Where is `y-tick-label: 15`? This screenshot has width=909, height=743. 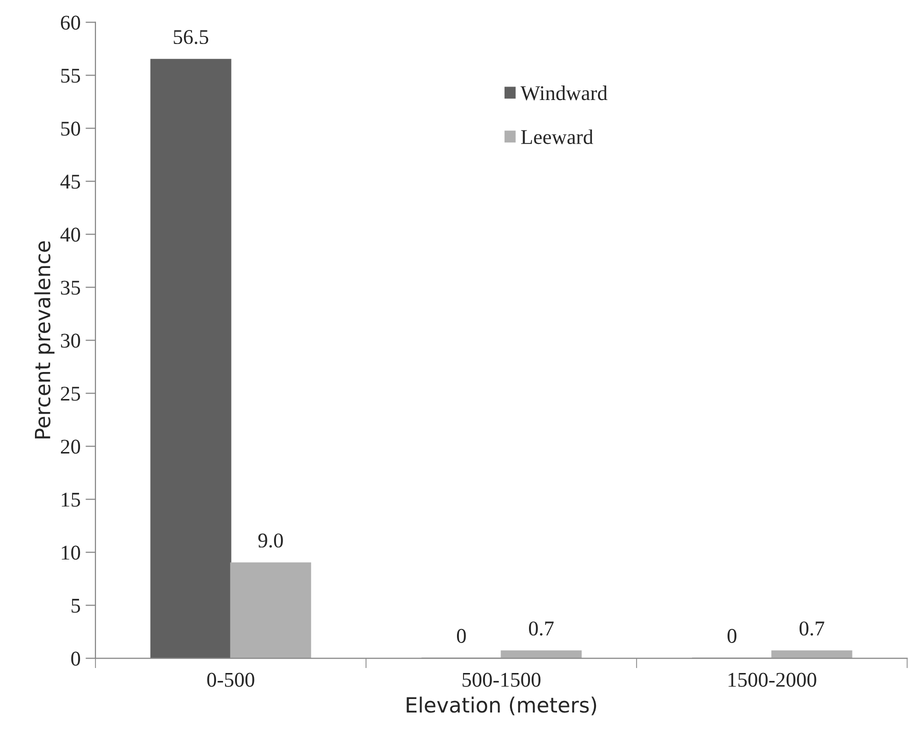
y-tick-label: 15 is located at coordinates (71, 499).